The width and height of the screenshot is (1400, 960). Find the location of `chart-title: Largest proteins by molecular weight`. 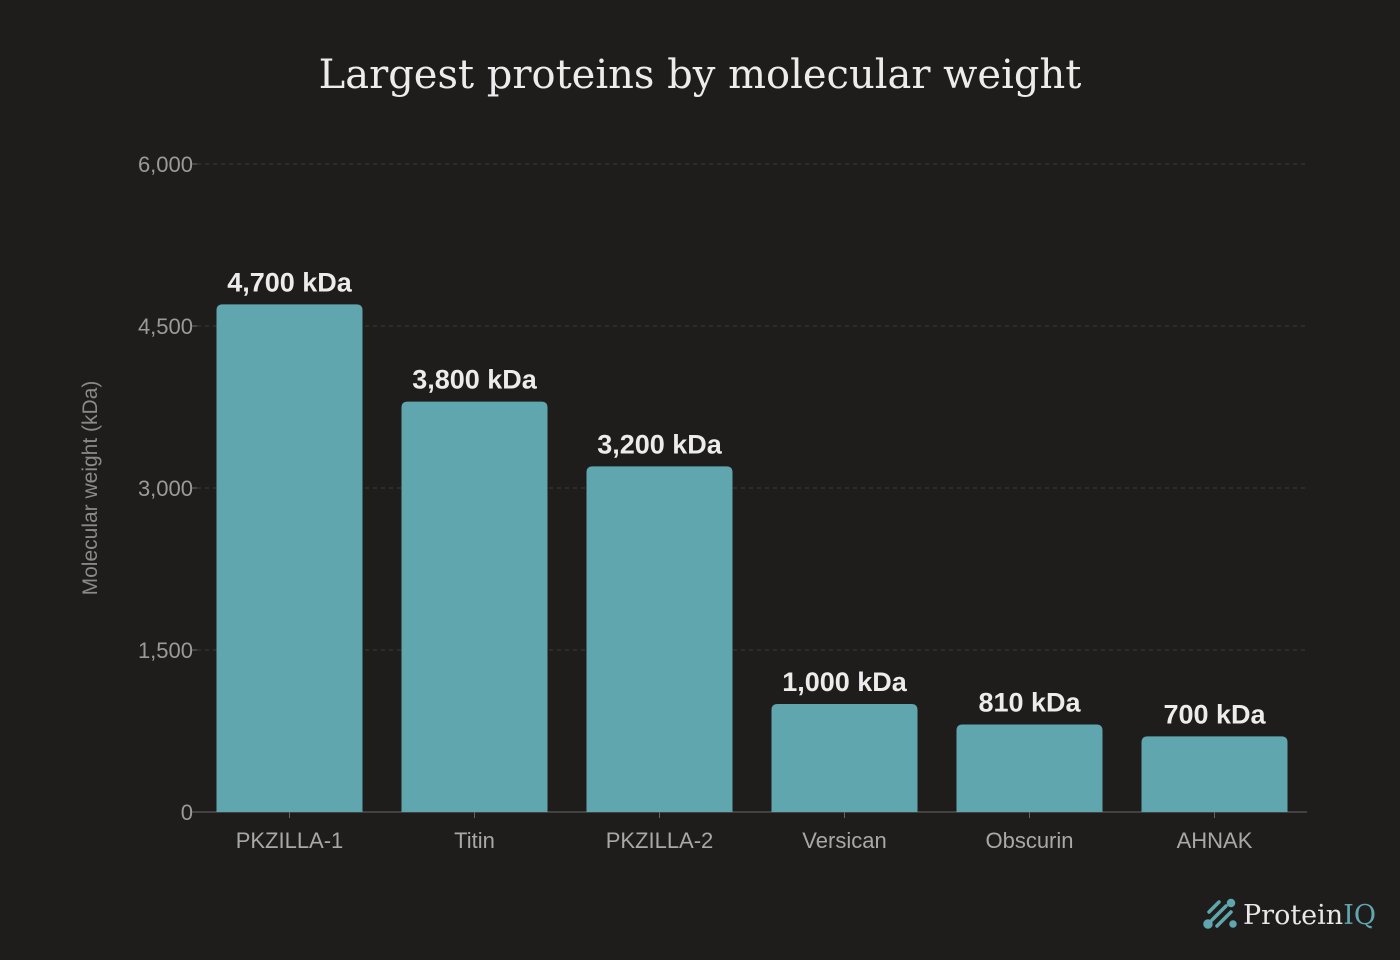

chart-title: Largest proteins by molecular weight is located at coordinates (700, 75).